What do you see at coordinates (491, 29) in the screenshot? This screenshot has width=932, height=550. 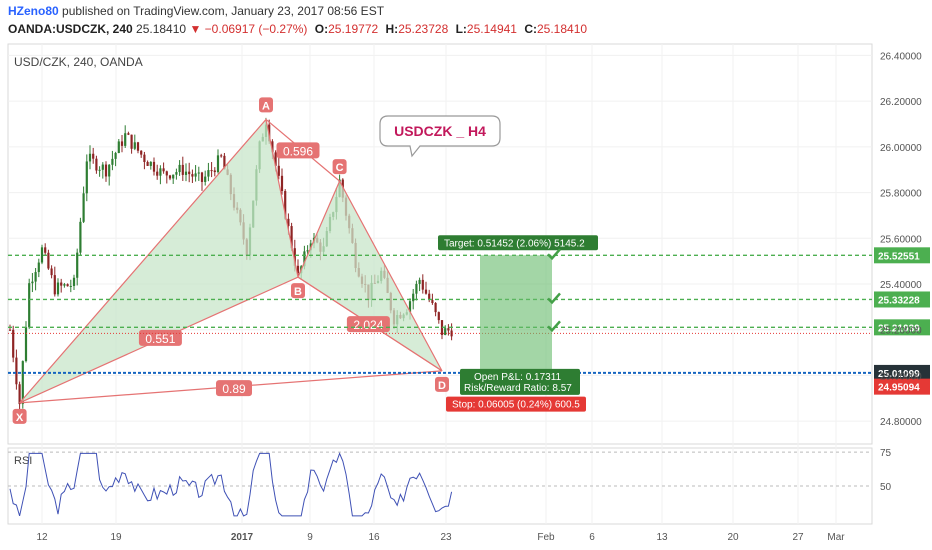 I see `low-value: 25.14941` at bounding box center [491, 29].